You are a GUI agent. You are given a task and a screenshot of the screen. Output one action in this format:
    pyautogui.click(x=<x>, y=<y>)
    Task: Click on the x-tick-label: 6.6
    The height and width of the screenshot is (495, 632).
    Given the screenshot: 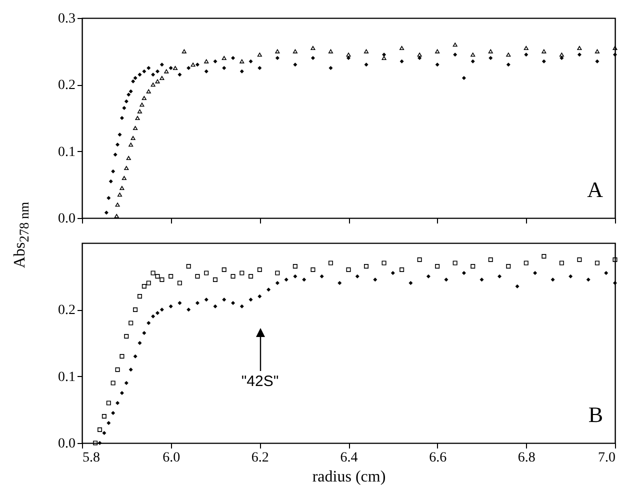 What is the action you would take?
    pyautogui.click(x=438, y=458)
    